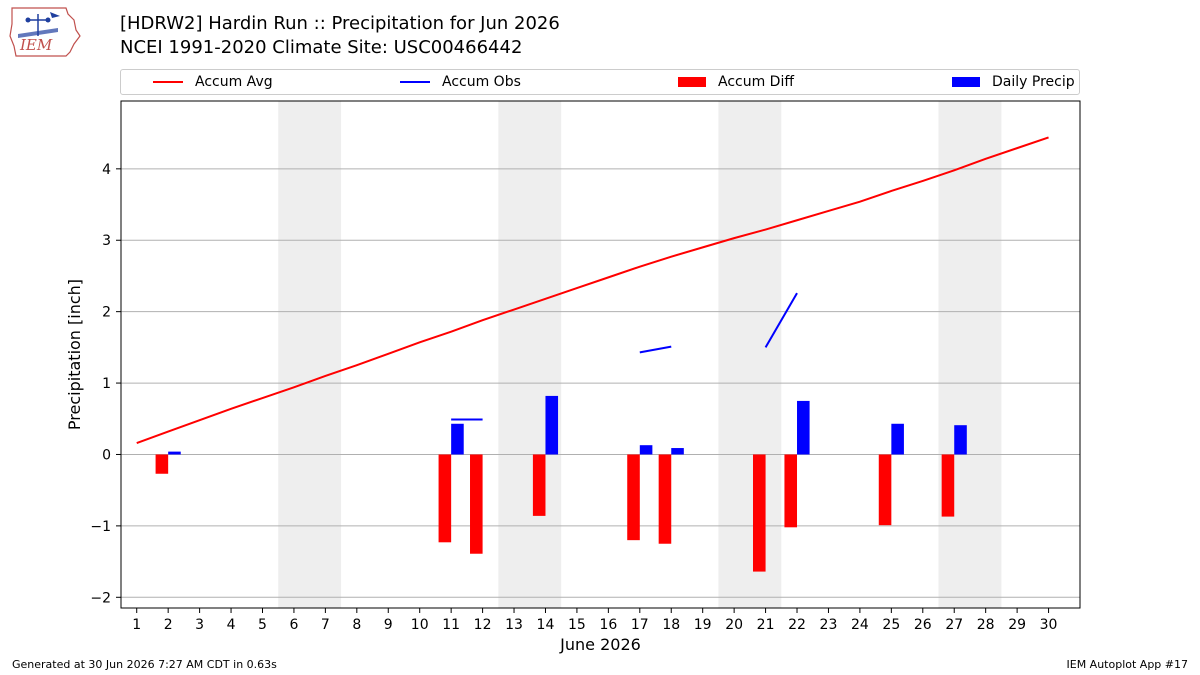  What do you see at coordinates (451, 625) in the screenshot?
I see `x-tick-label: 11` at bounding box center [451, 625].